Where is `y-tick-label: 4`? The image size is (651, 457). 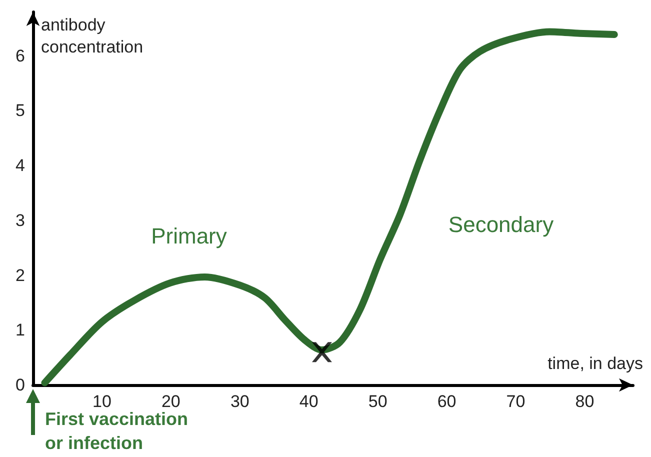 y-tick-label: 4 is located at coordinates (20, 166).